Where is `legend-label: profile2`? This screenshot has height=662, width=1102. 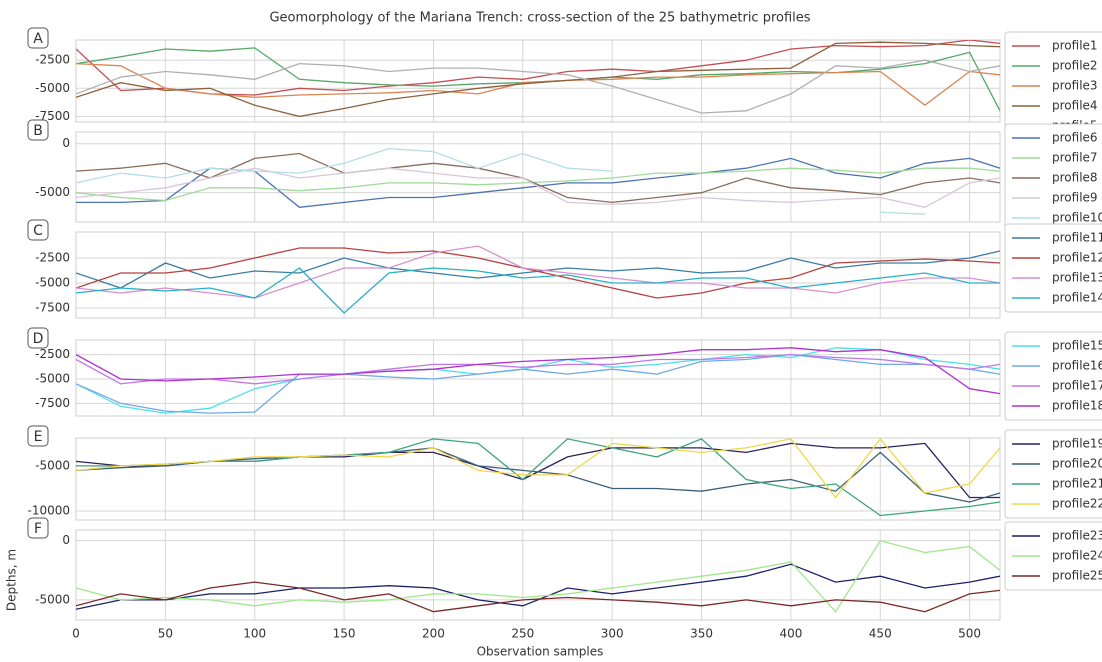 legend-label: profile2 is located at coordinates (1075, 66).